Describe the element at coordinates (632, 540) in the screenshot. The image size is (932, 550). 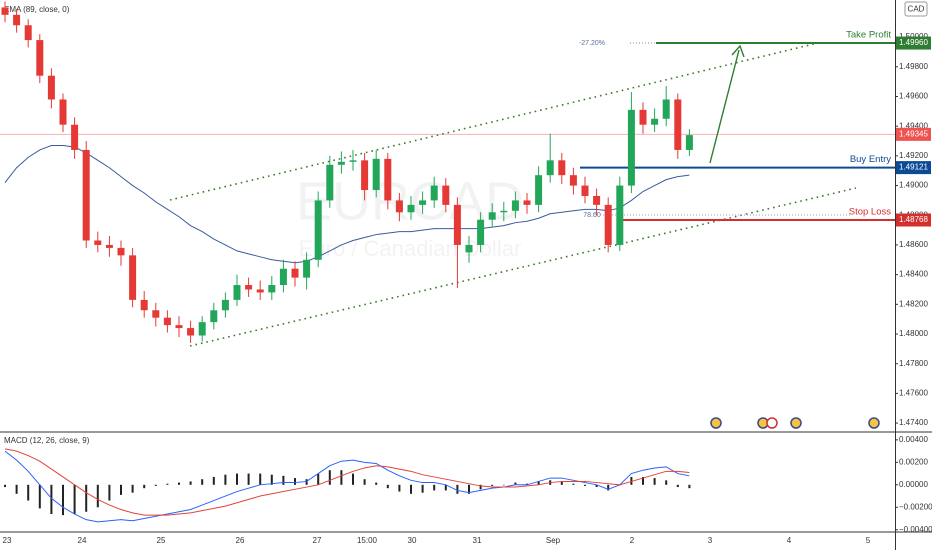
I see `x-tick-label: 2` at that location.